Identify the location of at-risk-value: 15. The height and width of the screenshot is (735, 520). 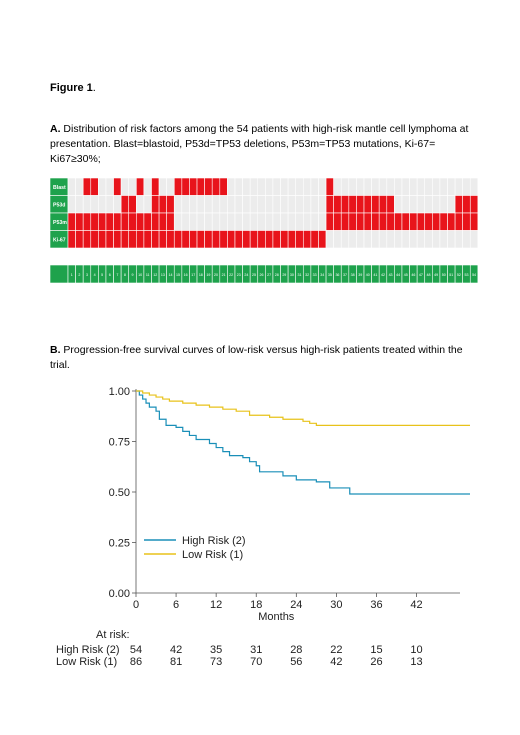
(376, 650).